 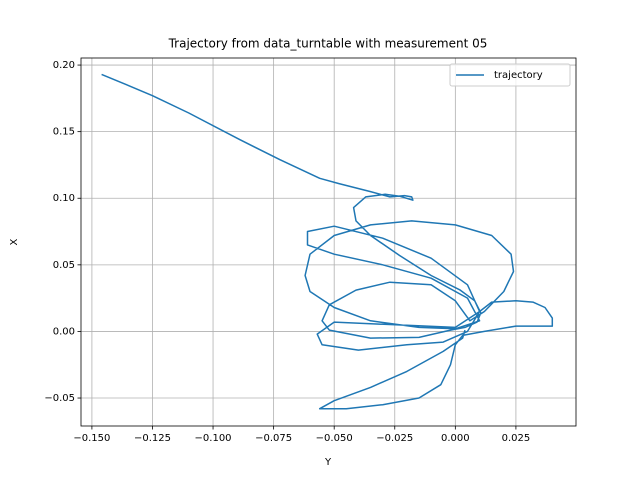 I want to click on y-tick-label: 0.05, so click(x=64, y=265).